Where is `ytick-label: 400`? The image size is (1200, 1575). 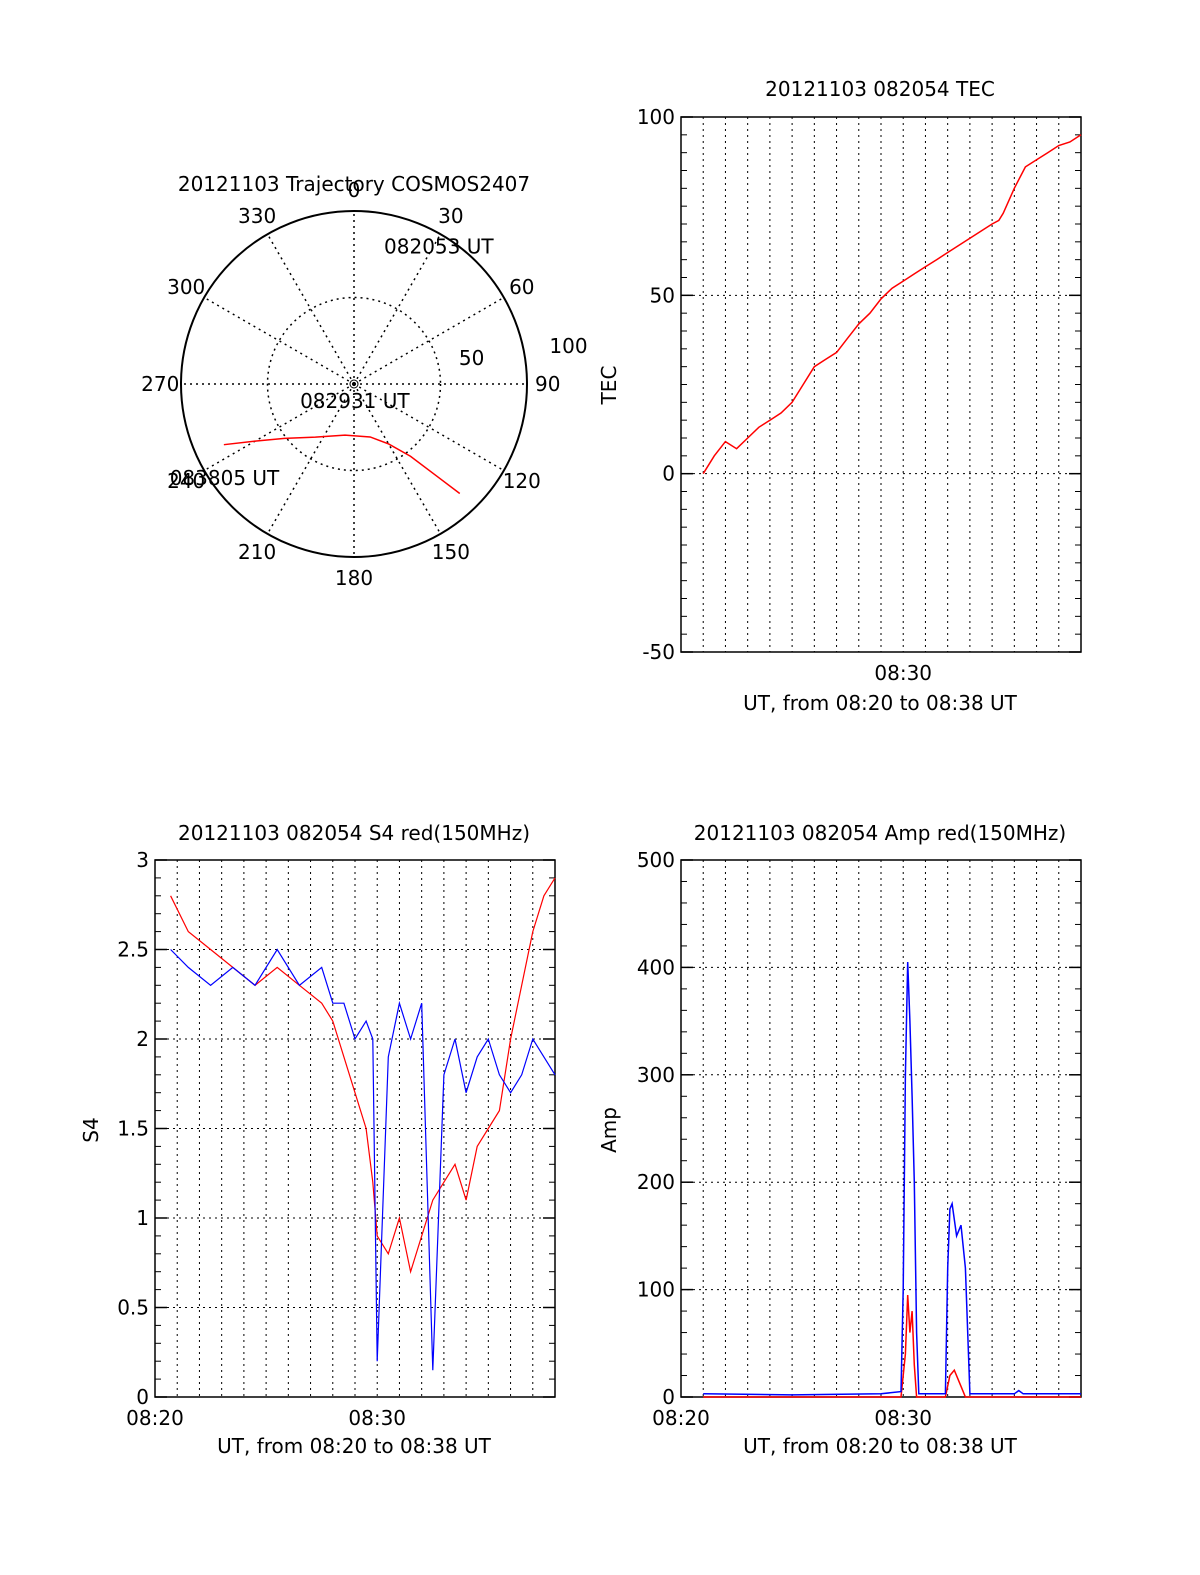 ytick-label: 400 is located at coordinates (656, 967).